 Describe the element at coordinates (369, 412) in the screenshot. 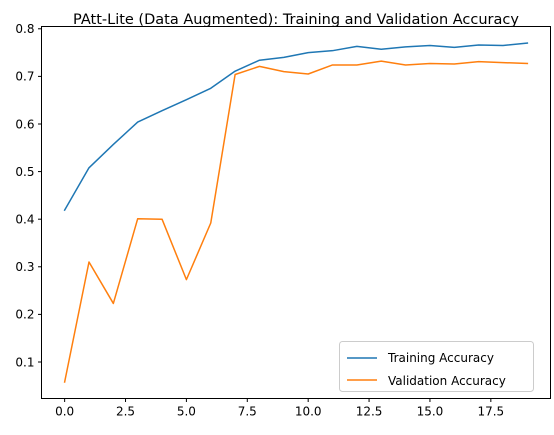

I see `x-tick-label: 12.5` at that location.